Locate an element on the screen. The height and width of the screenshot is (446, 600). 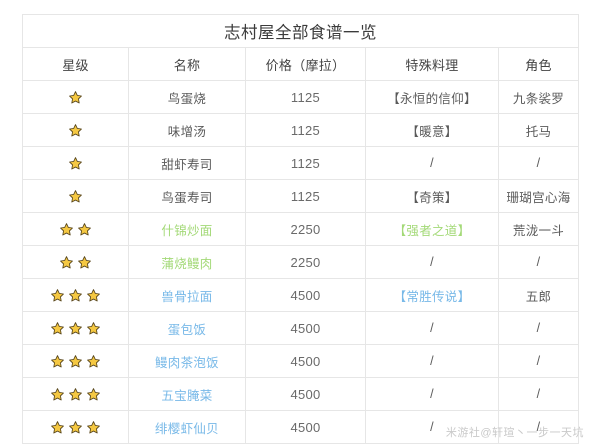
table-row: 鸟蛋寿司 1125 【奇策】 珊瑚宫心海 is located at coordinates (301, 196).